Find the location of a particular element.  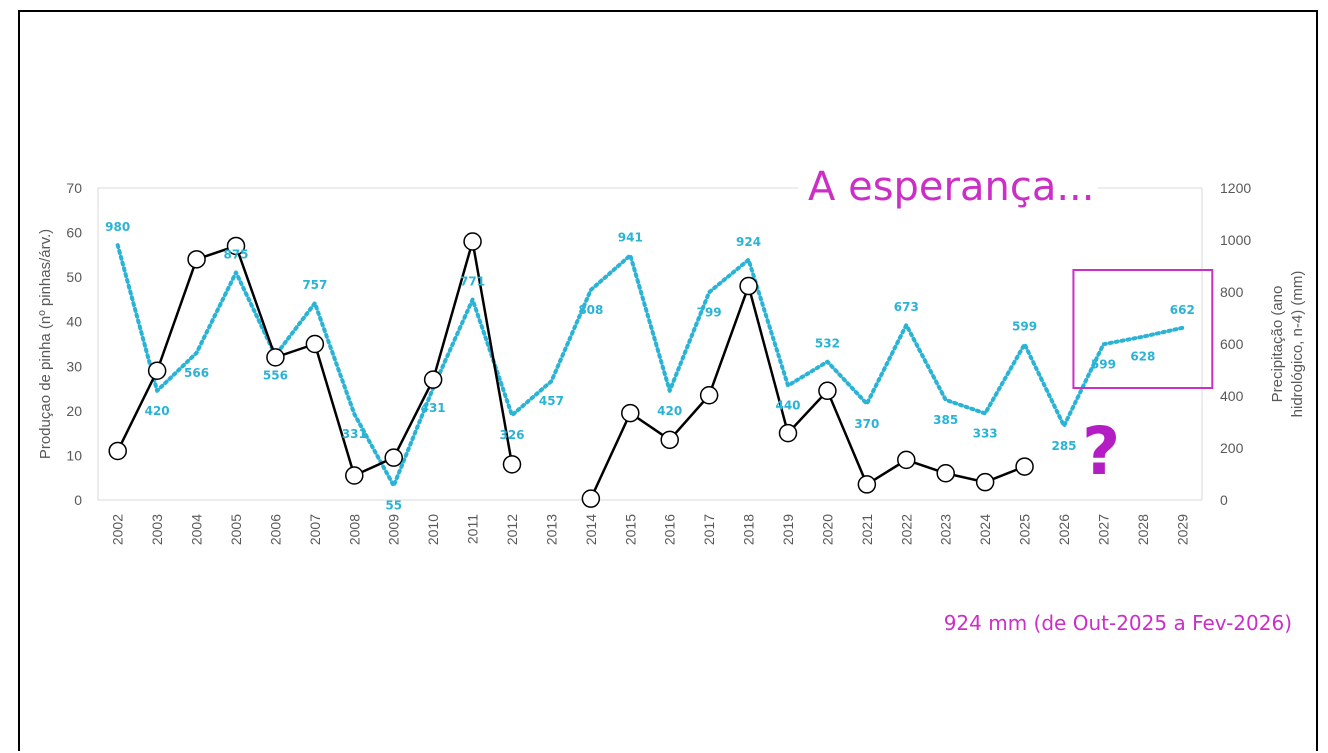

x-axis-tick-label: 2024 is located at coordinates (985, 529).